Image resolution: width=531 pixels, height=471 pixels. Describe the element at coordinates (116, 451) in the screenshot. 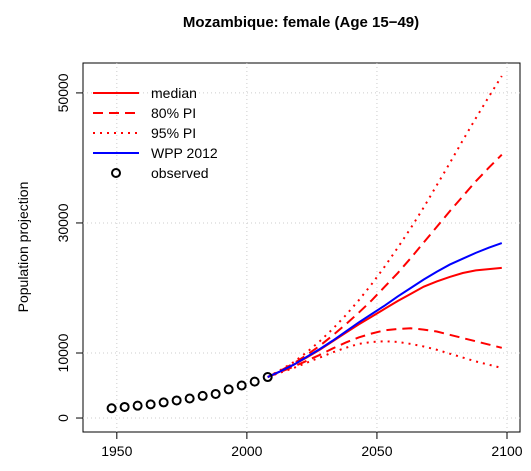

I see `x-tick-label: 1950` at that location.